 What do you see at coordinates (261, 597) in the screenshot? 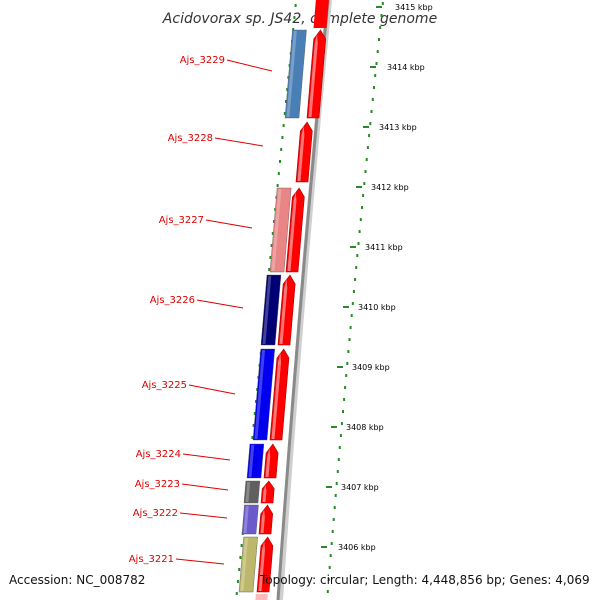
I see `cds-arrow-partial-bottom` at bounding box center [261, 597].